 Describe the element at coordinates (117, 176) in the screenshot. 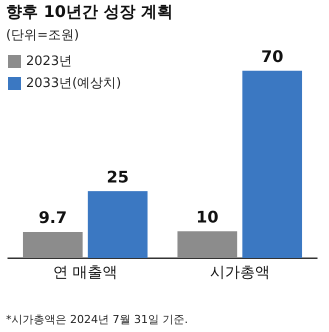

I see `data-label: 25` at that location.